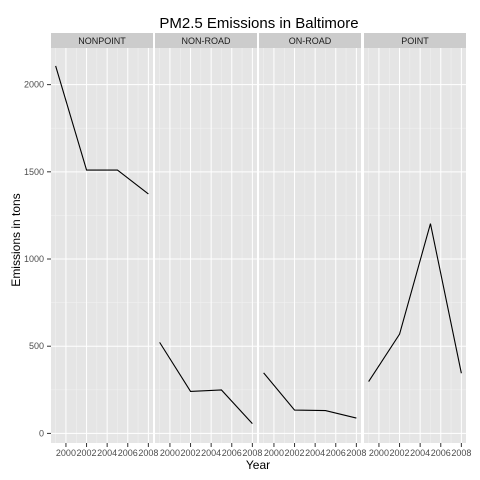  What do you see at coordinates (415, 302) in the screenshot?
I see `series-line-point` at bounding box center [415, 302].